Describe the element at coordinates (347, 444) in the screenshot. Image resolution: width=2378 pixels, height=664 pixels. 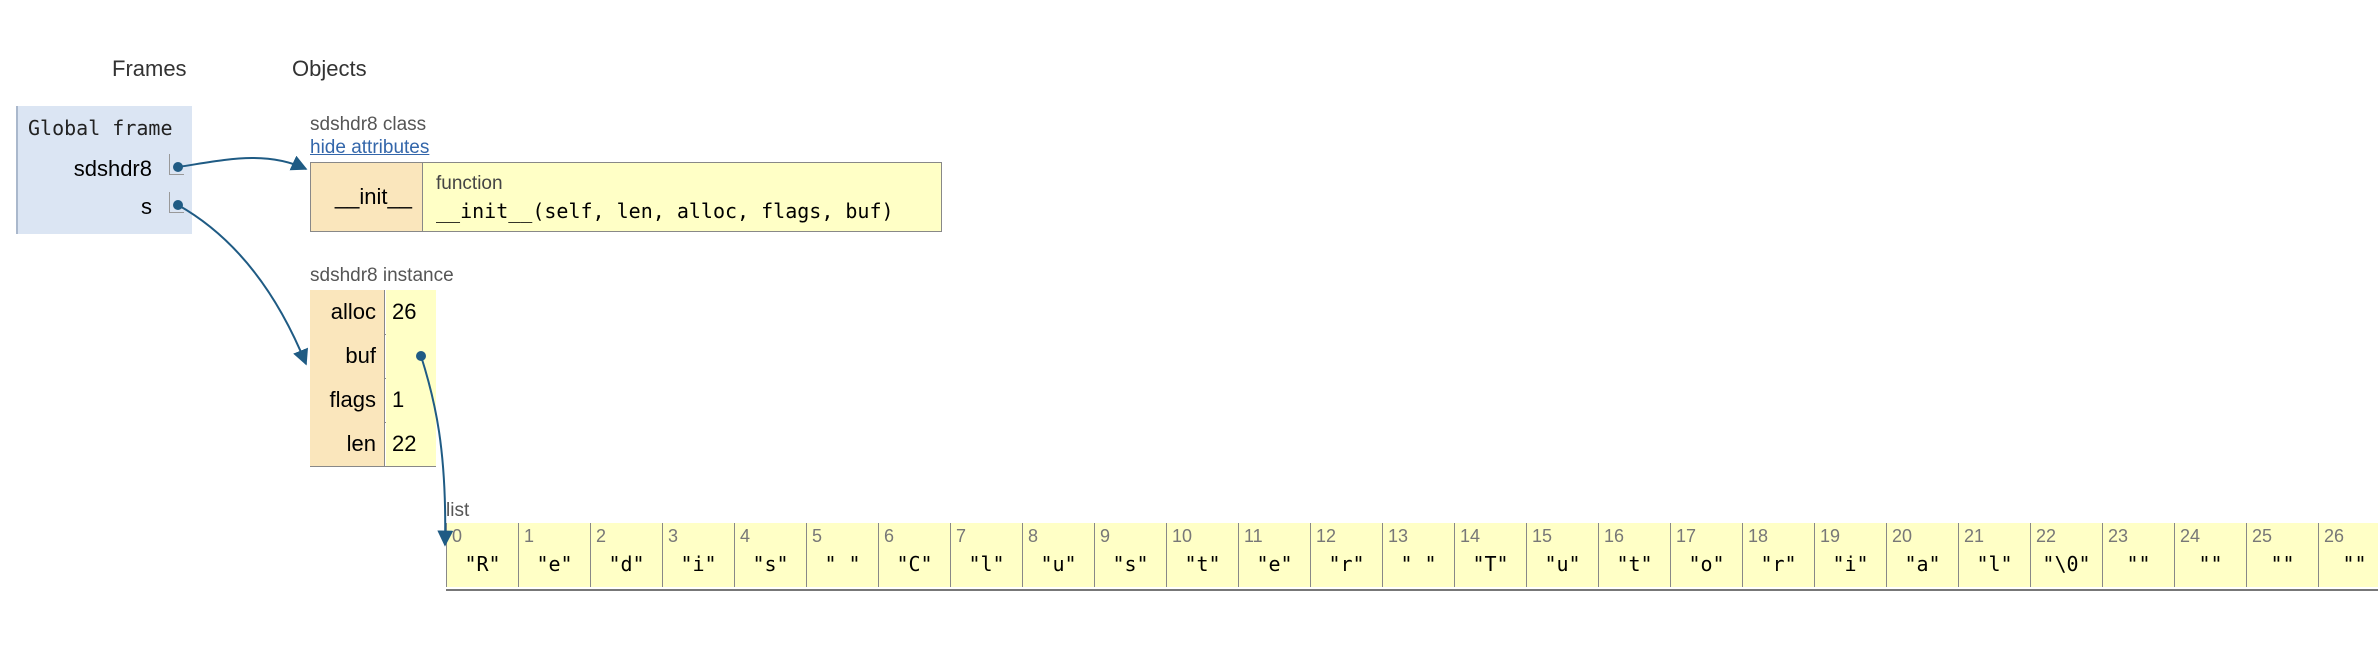
I see `instance-key: len` at that location.